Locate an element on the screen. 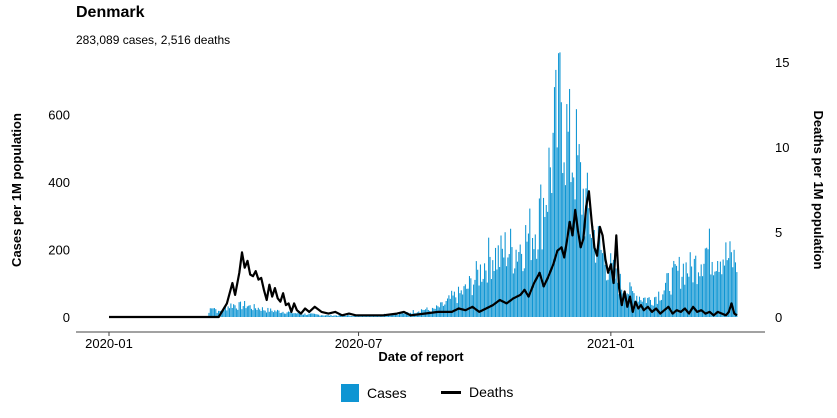  x-tick-label: 2020-07 is located at coordinates (359, 343).